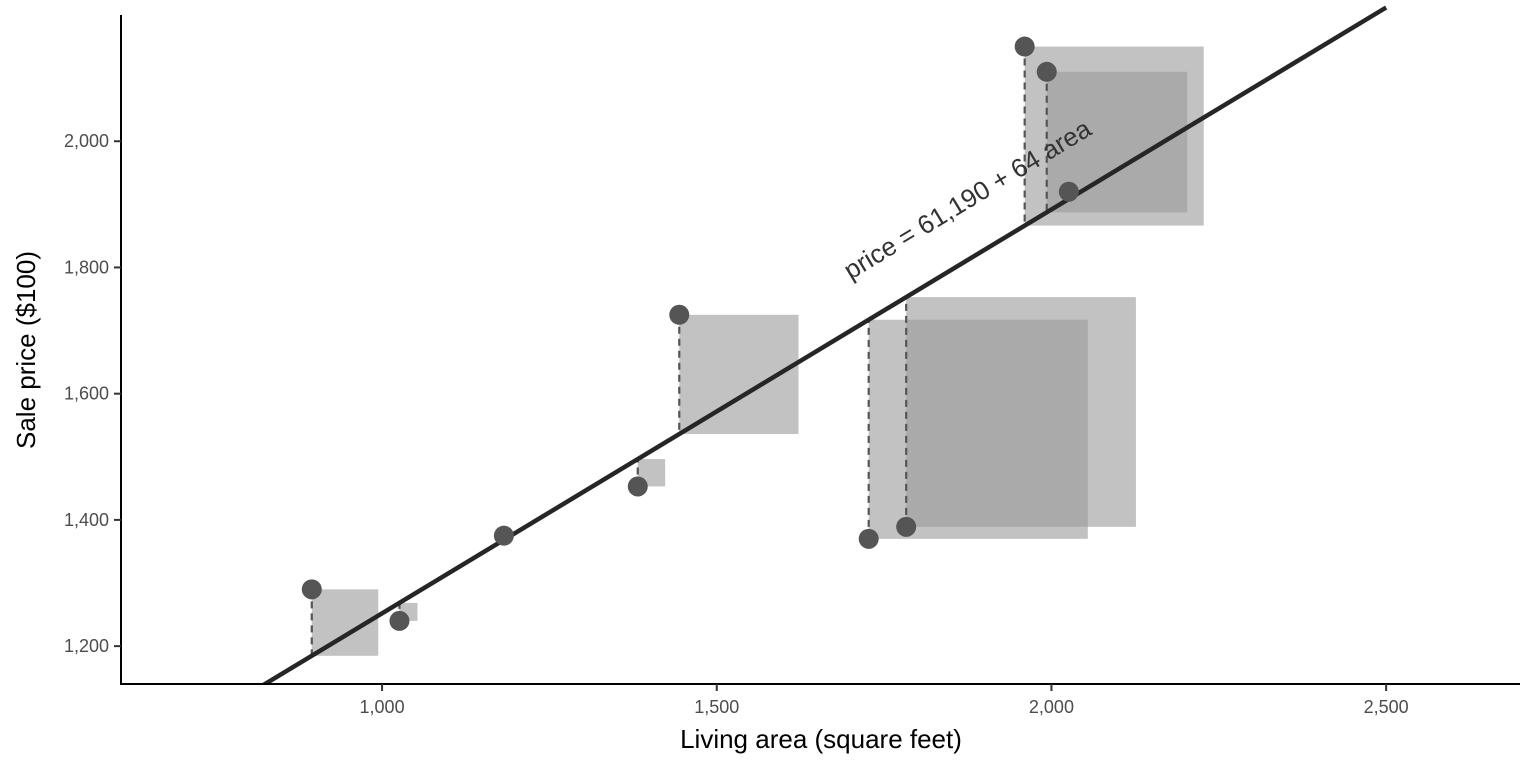 This screenshot has height=768, width=1536. I want to click on x-tick-label-1: 1,000, so click(382, 707).